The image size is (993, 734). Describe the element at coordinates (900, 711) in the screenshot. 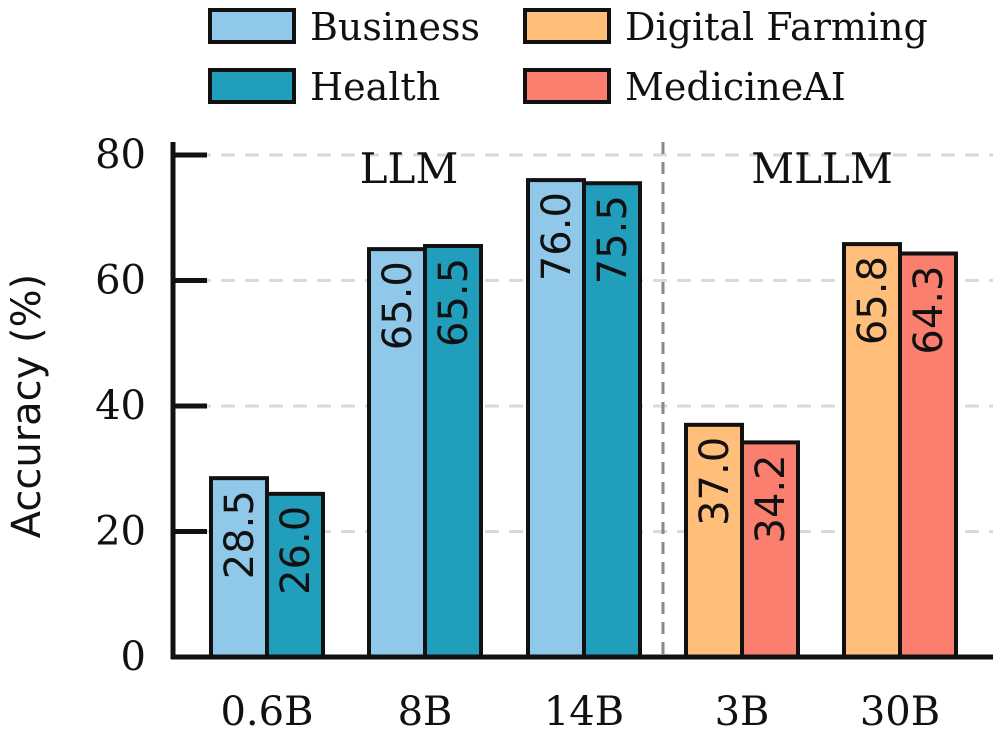

I see `x-tick-label: 30B` at that location.